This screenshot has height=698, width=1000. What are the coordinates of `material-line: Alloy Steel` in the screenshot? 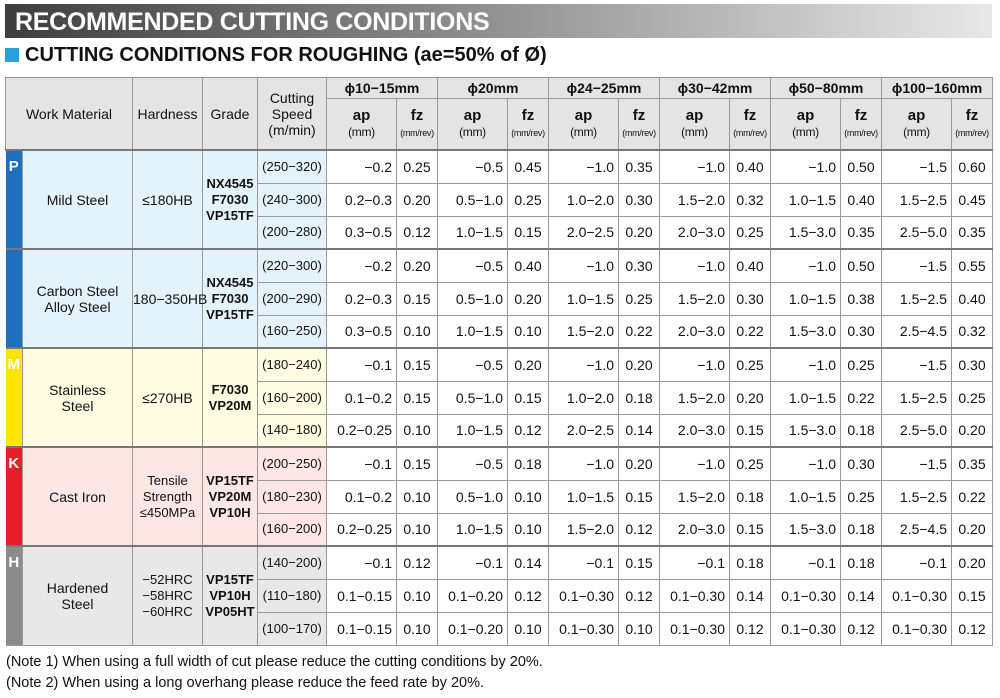 It's located at (77, 306).